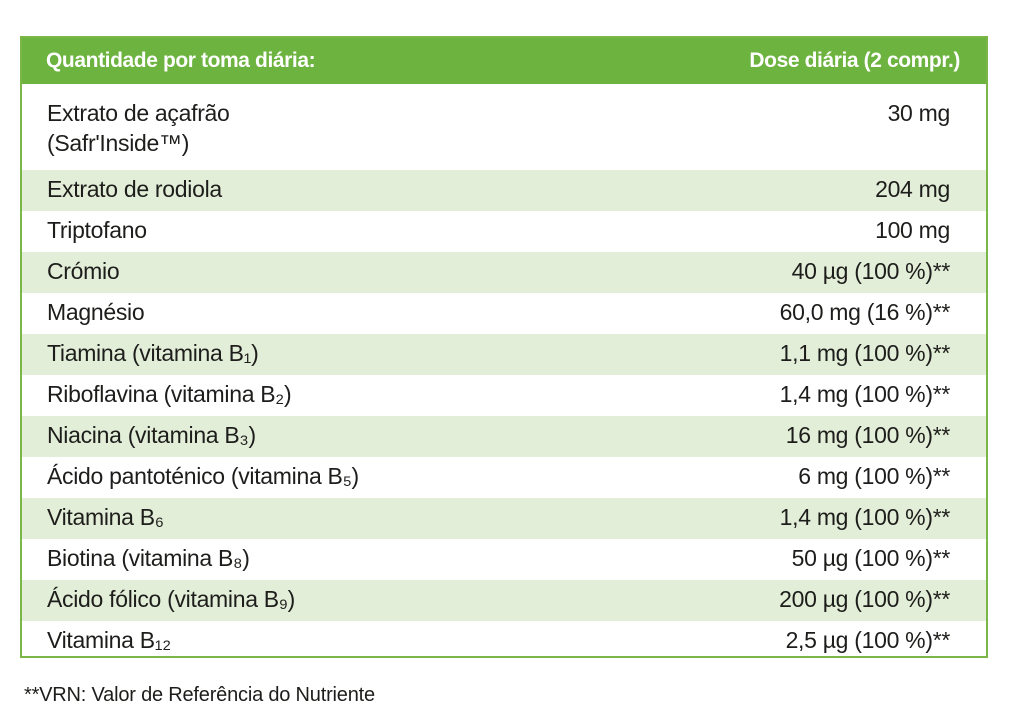 The height and width of the screenshot is (723, 1014). What do you see at coordinates (97, 230) in the screenshot?
I see `nutrient-name: Triptofano` at bounding box center [97, 230].